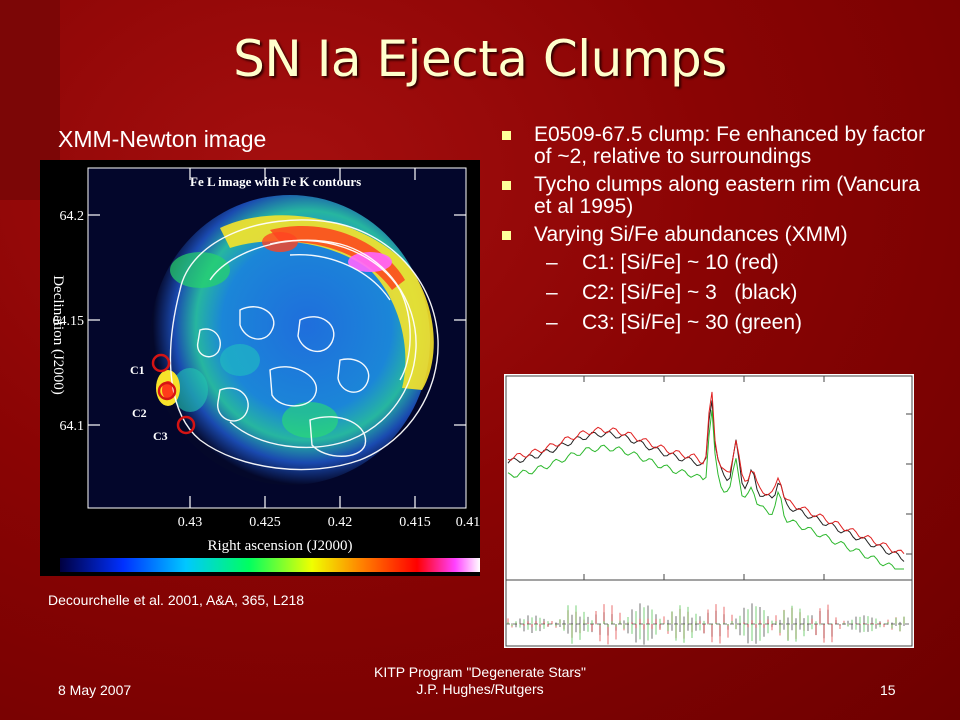 The width and height of the screenshot is (960, 720). I want to click on clump-c2-circle, so click(167, 391).